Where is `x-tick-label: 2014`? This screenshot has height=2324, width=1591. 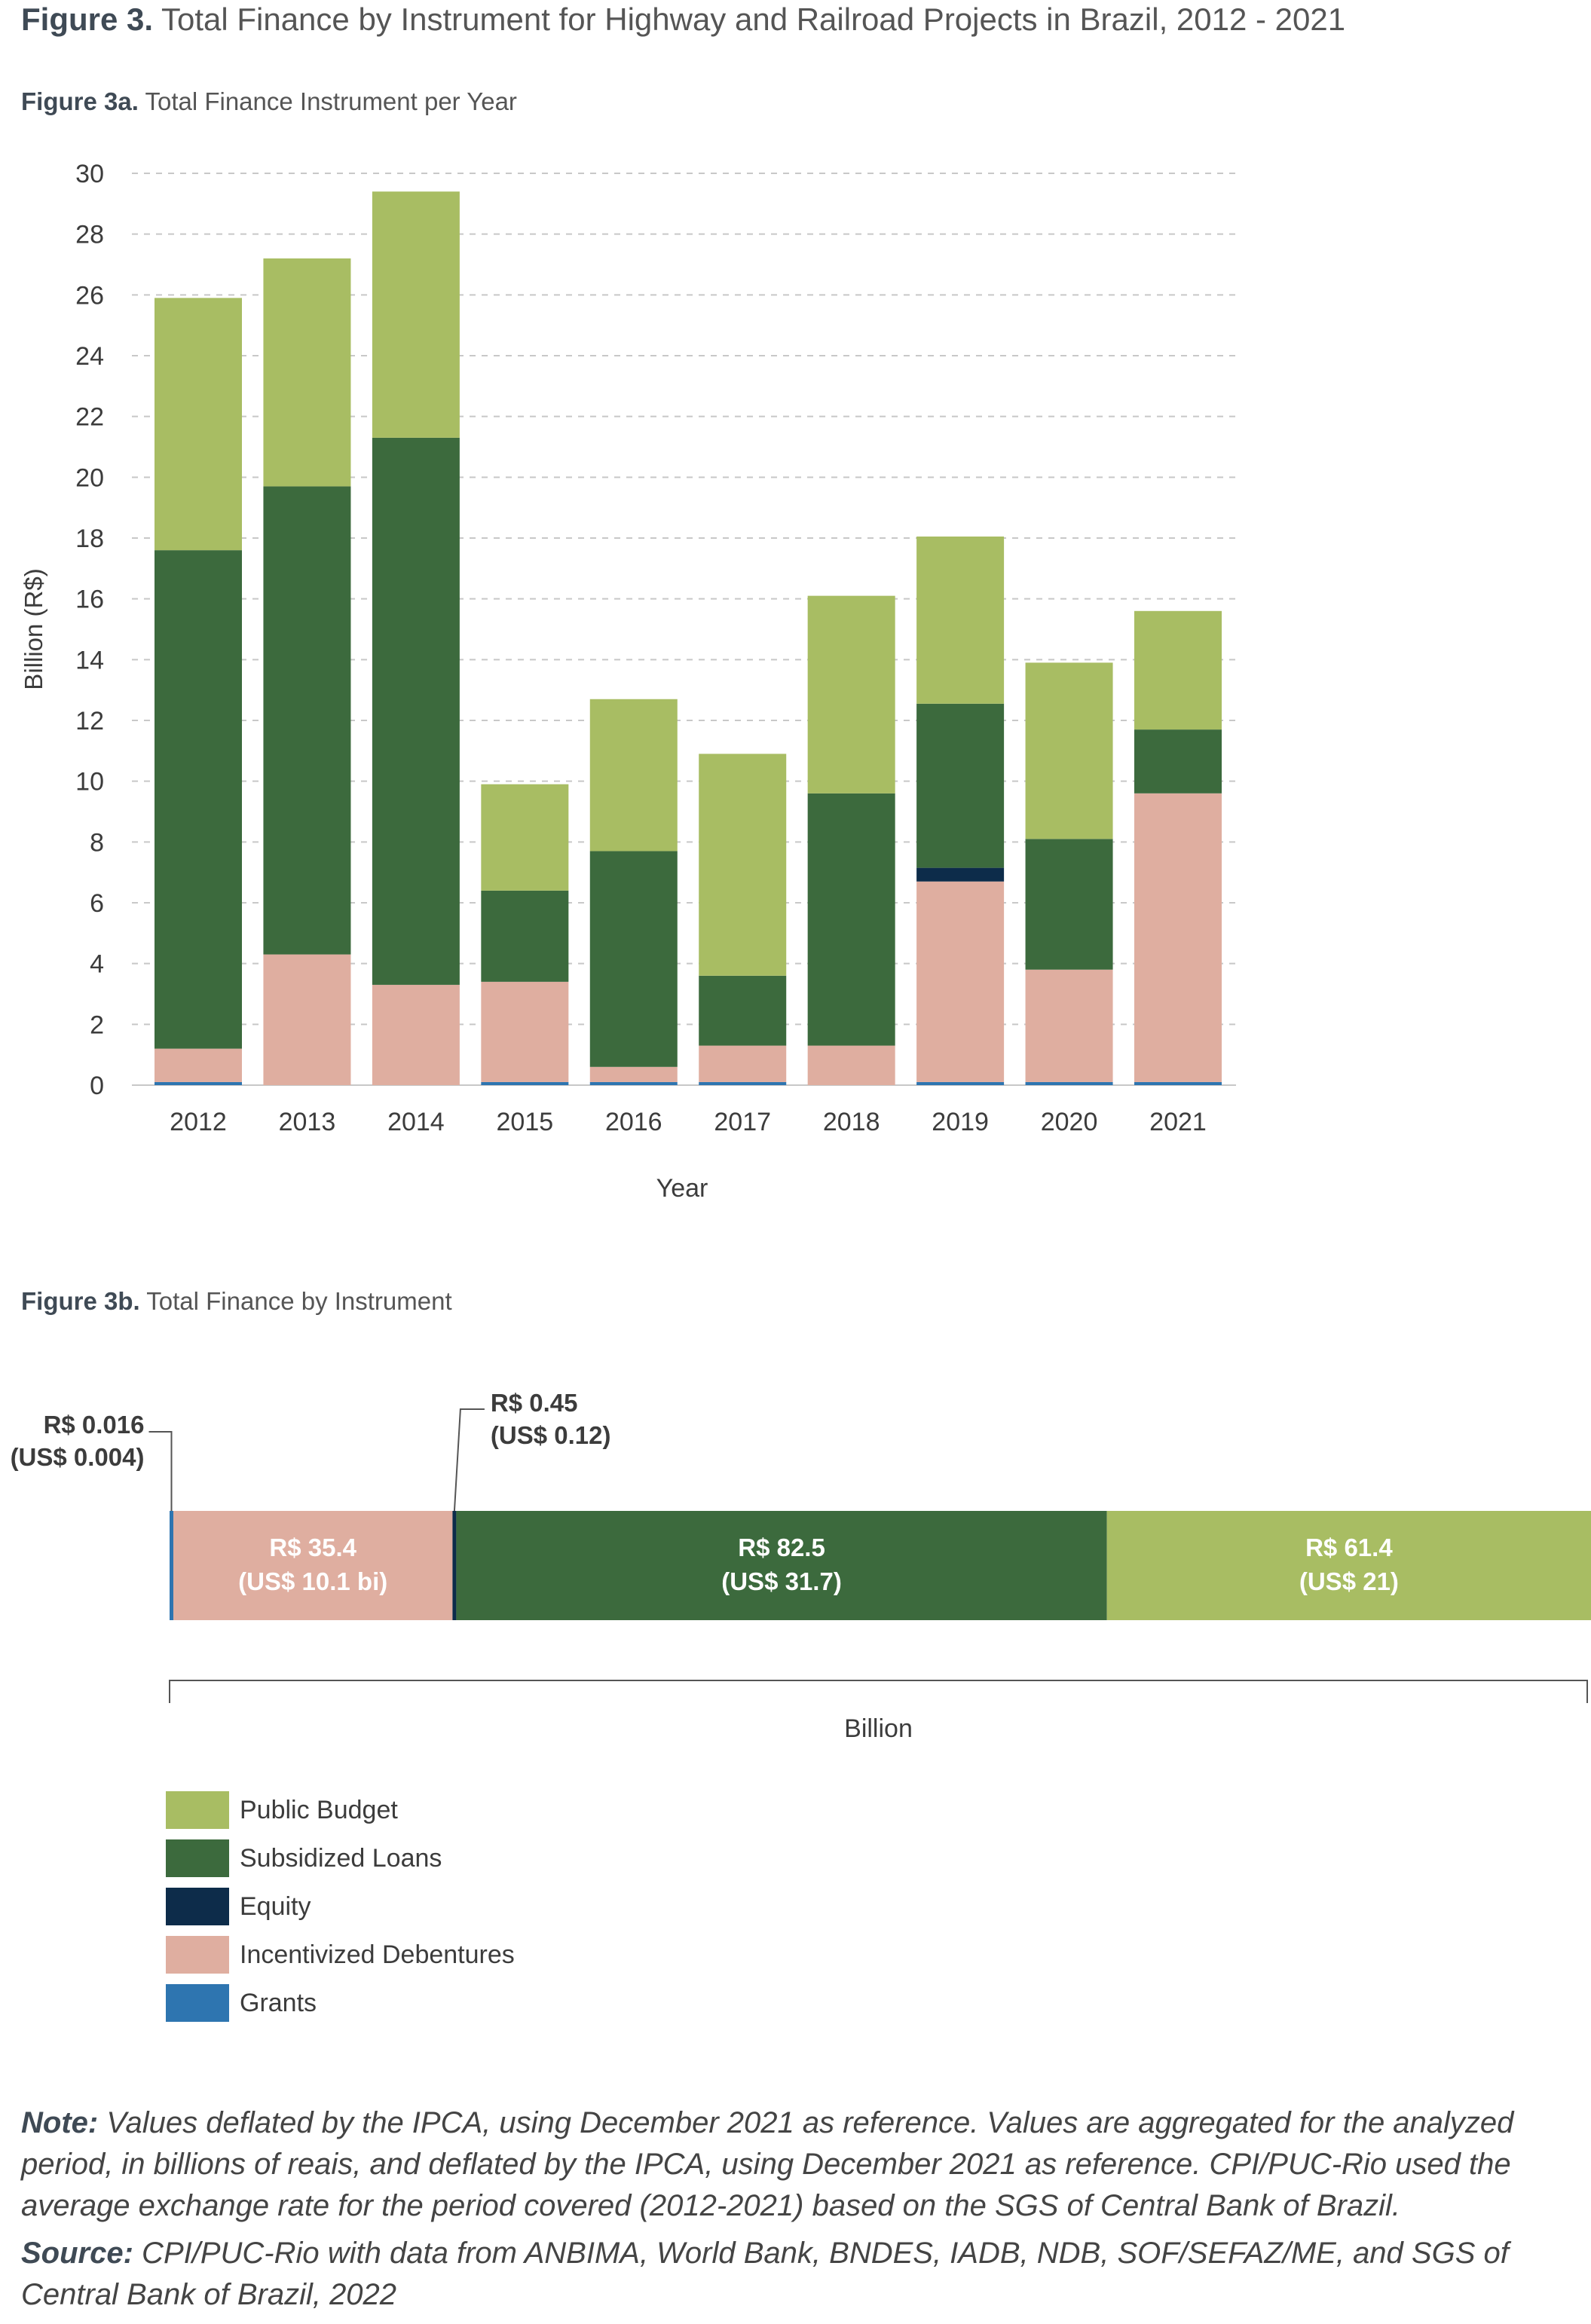 x-tick-label: 2014 is located at coordinates (416, 1122).